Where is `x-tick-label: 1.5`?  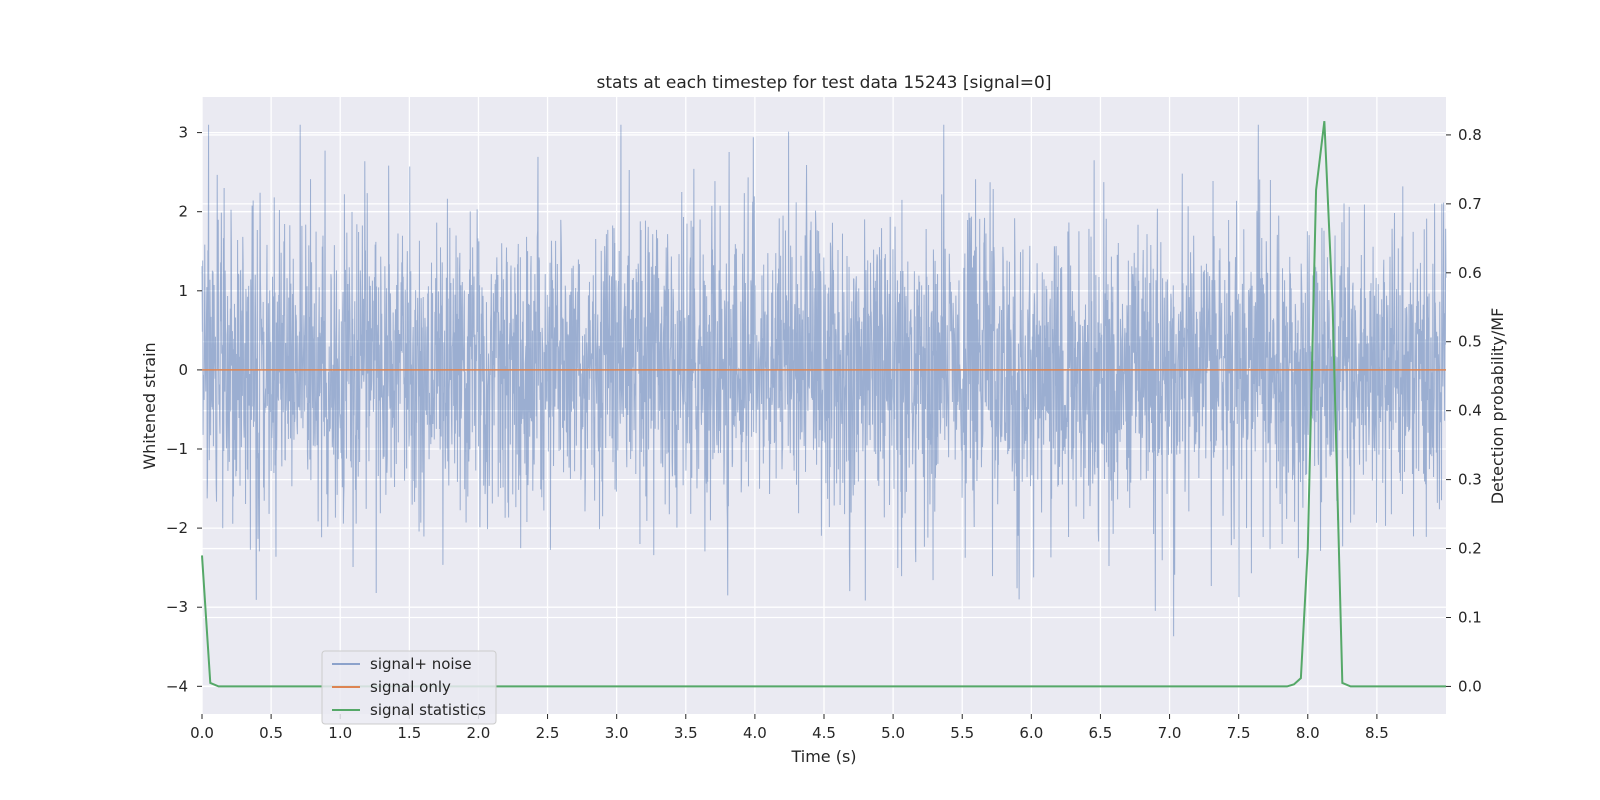
x-tick-label: 1.5 is located at coordinates (409, 733).